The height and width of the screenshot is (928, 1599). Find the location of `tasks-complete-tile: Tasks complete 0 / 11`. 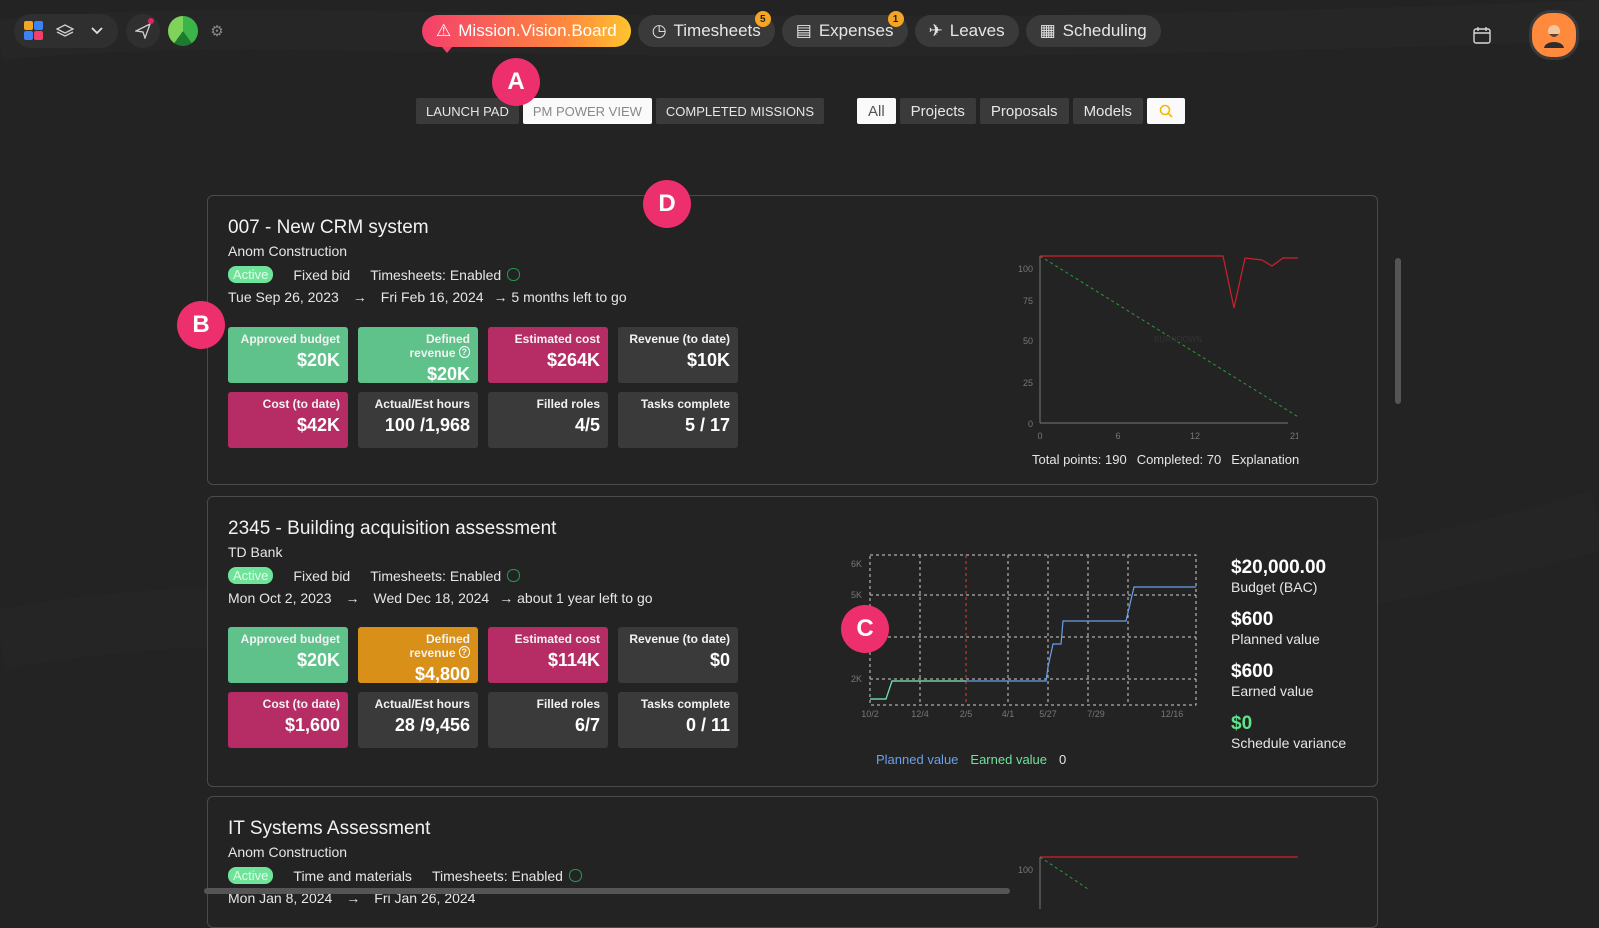

tasks-complete-tile: Tasks complete 0 / 11 is located at coordinates (678, 720).